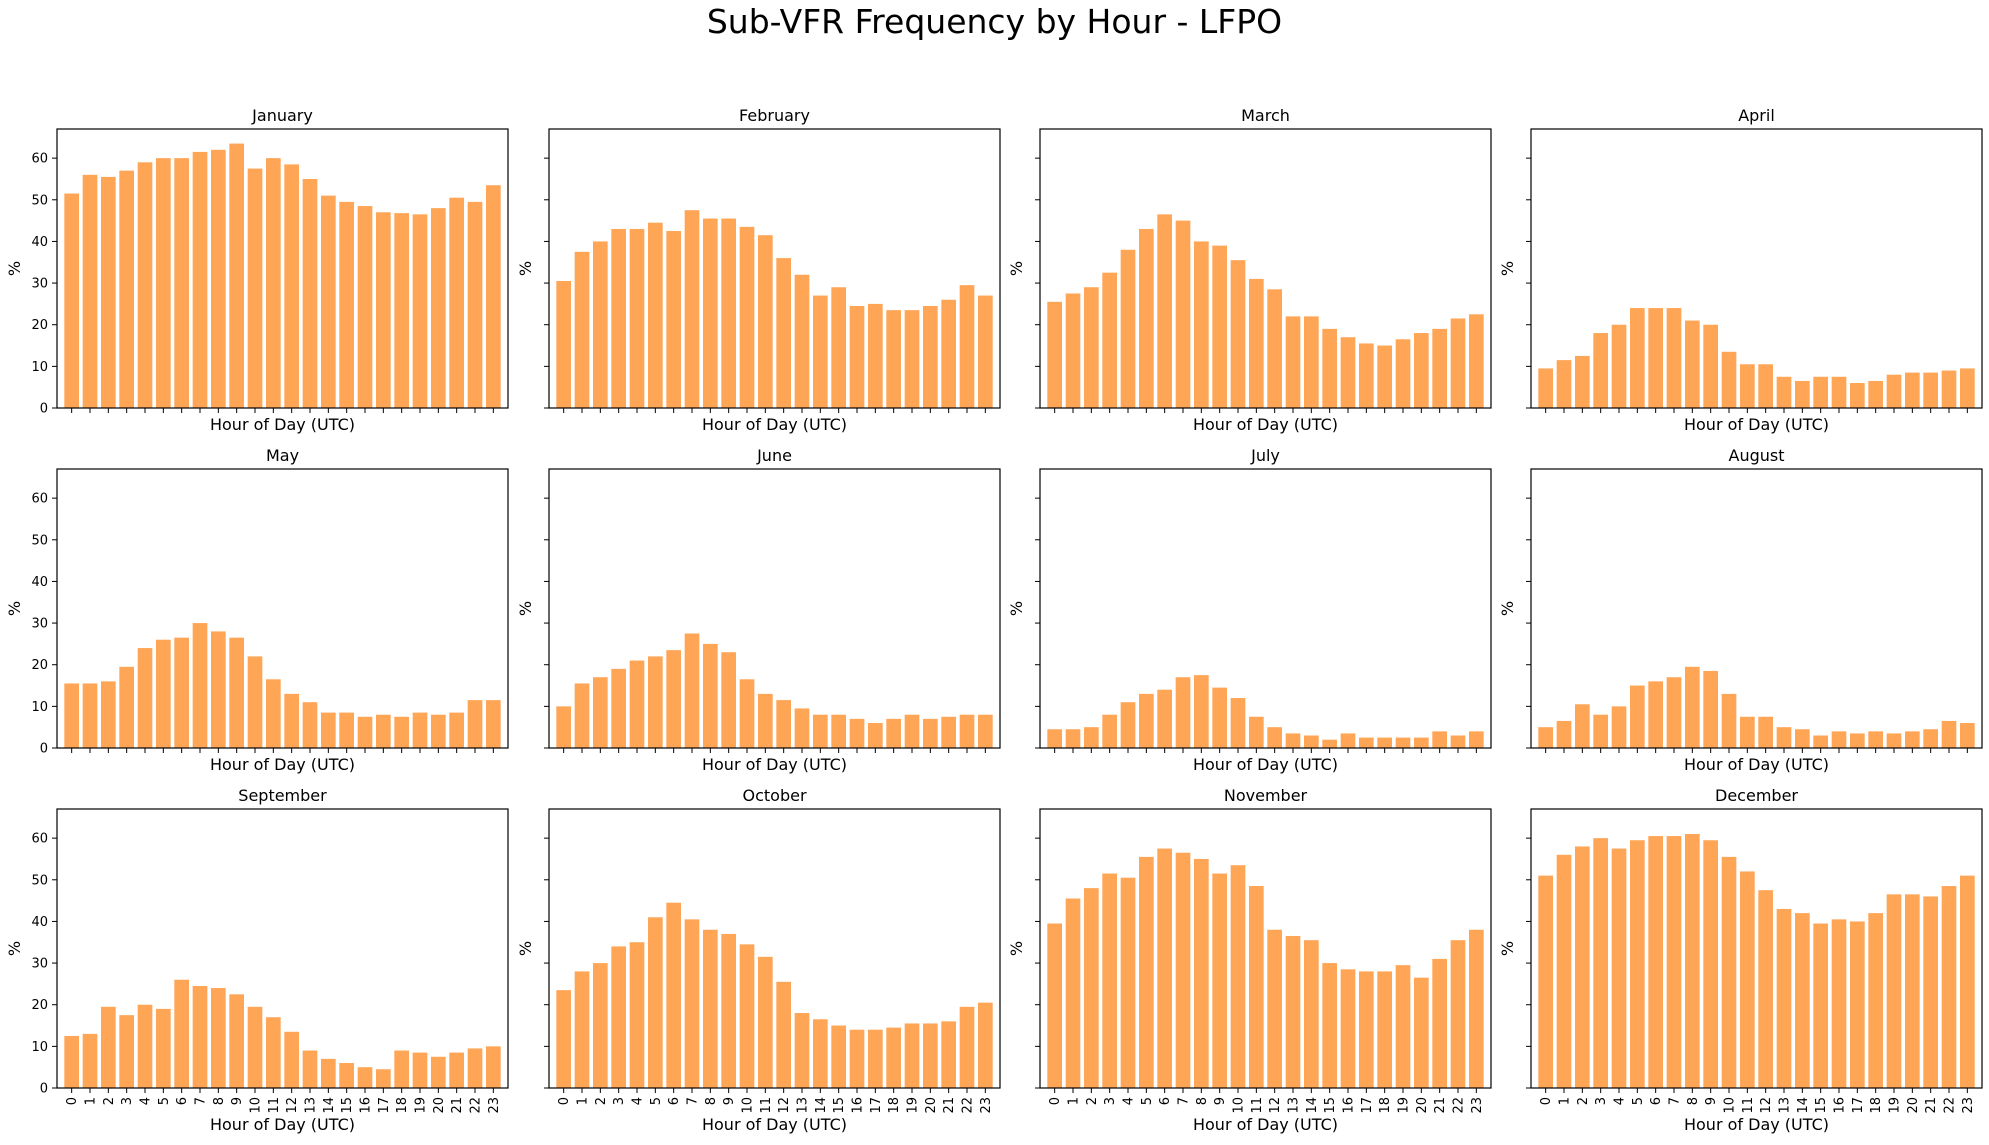  I want to click on panel-july: July Hour of Day (UTC)%, so click(1249, 610).